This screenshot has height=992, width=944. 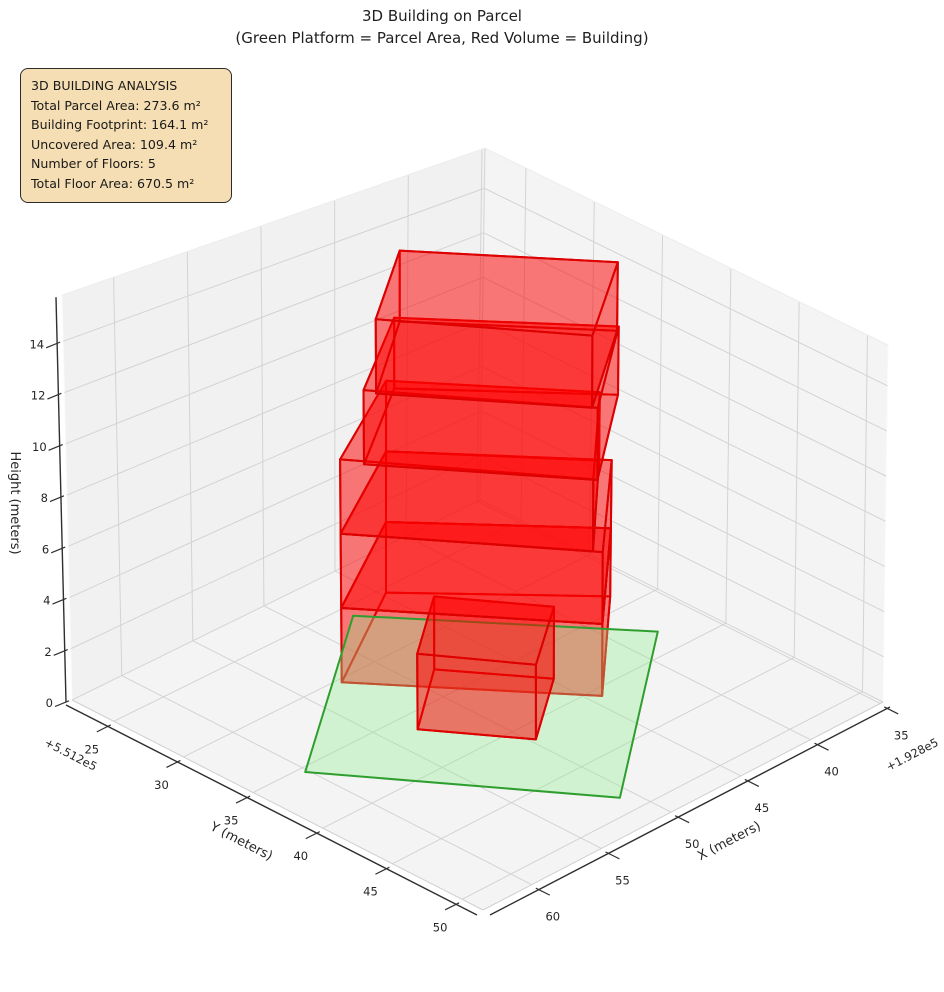 What do you see at coordinates (912, 754) in the screenshot?
I see `x-axis-offset-text: +1.928e5` at bounding box center [912, 754].